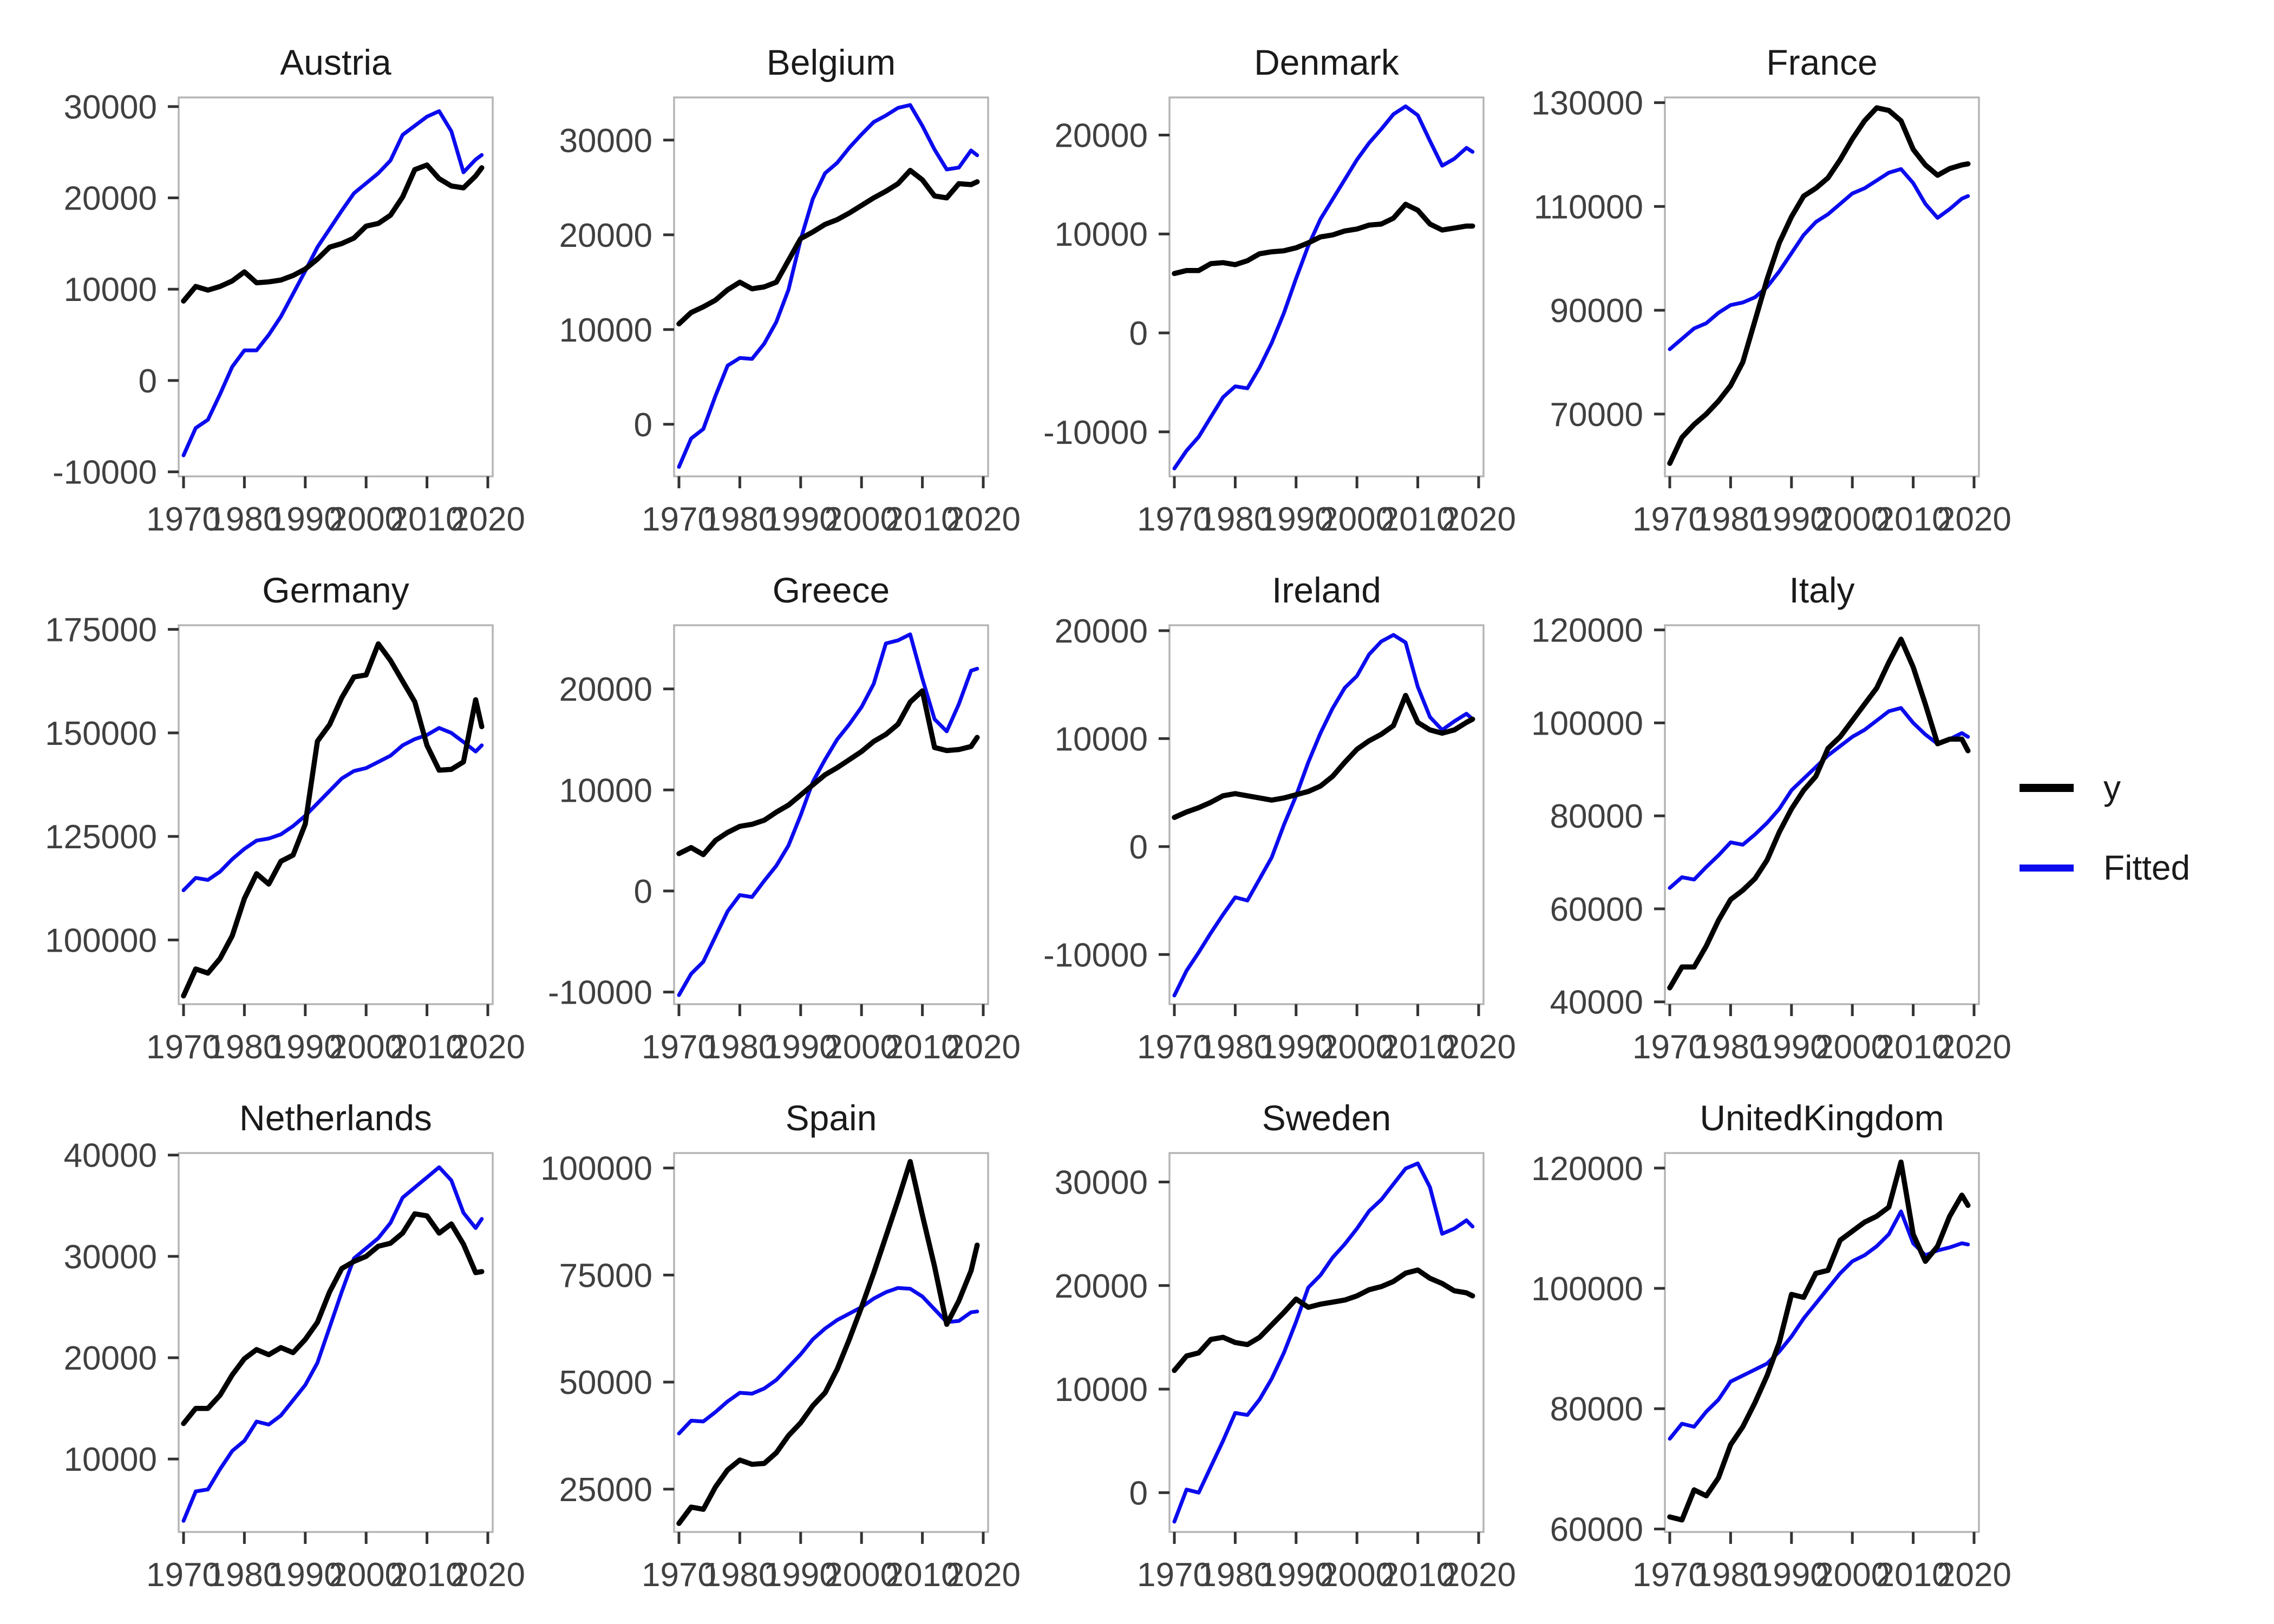 This screenshot has width=2274, height=1624. Describe the element at coordinates (1587, 1289) in the screenshot. I see `y-tick-label: 100000` at that location.